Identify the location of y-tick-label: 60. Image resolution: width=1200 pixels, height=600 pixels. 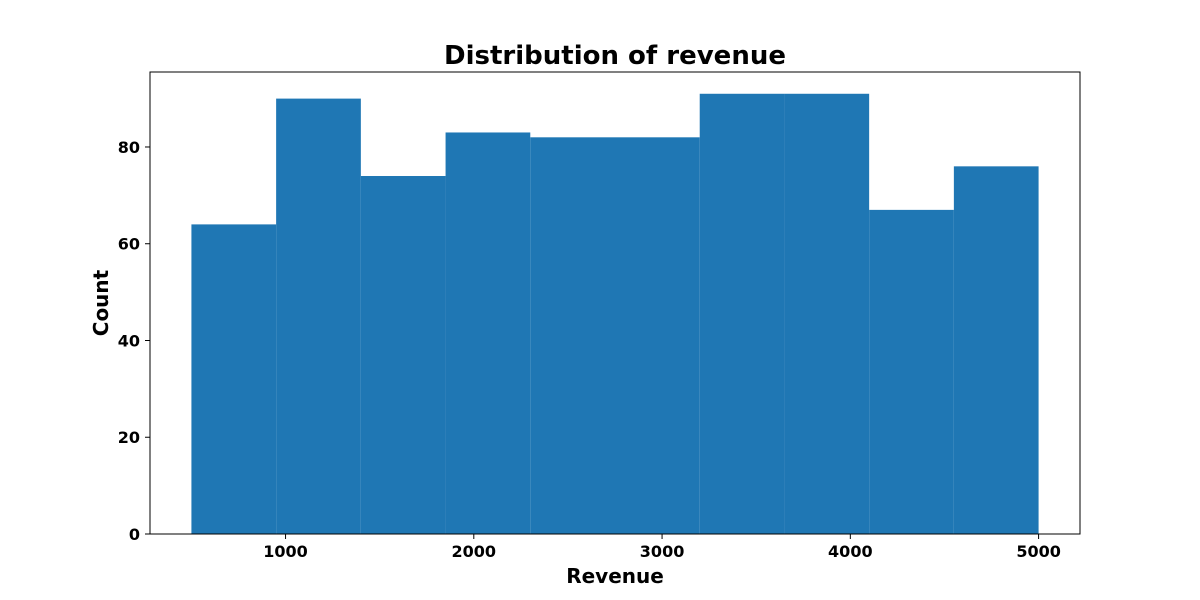
(129, 244).